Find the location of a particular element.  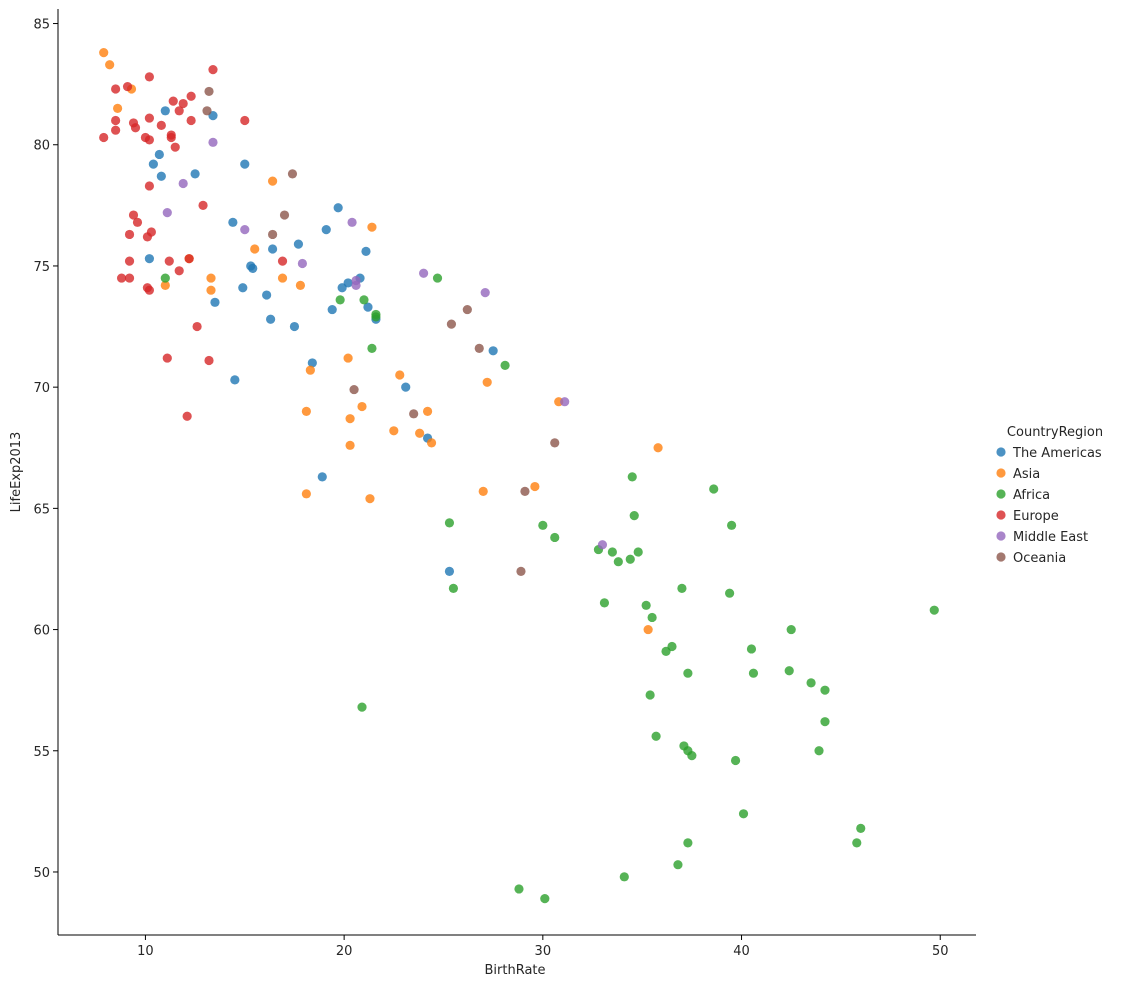

legend-item: Middle East is located at coordinates (1042, 537).